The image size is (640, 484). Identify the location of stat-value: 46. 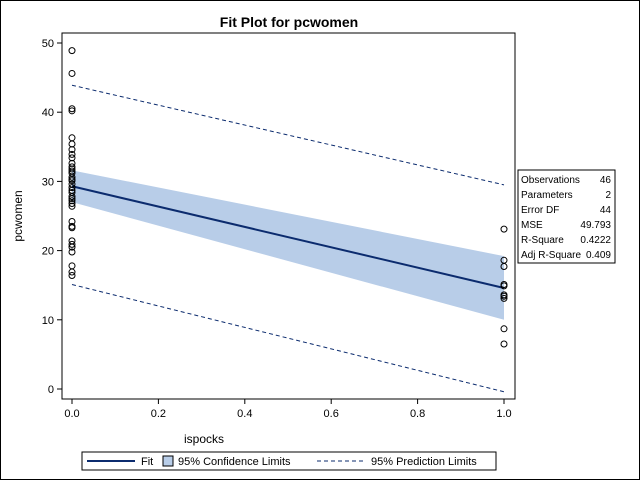
(606, 180).